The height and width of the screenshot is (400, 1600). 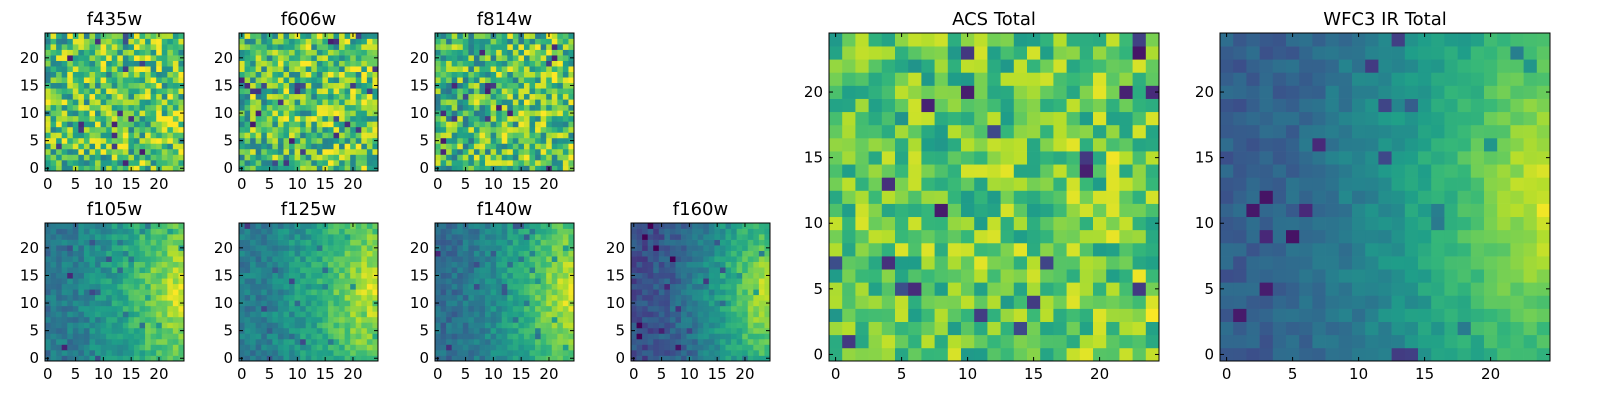 What do you see at coordinates (228, 141) in the screenshot?
I see `y-tick-label: 5` at bounding box center [228, 141].